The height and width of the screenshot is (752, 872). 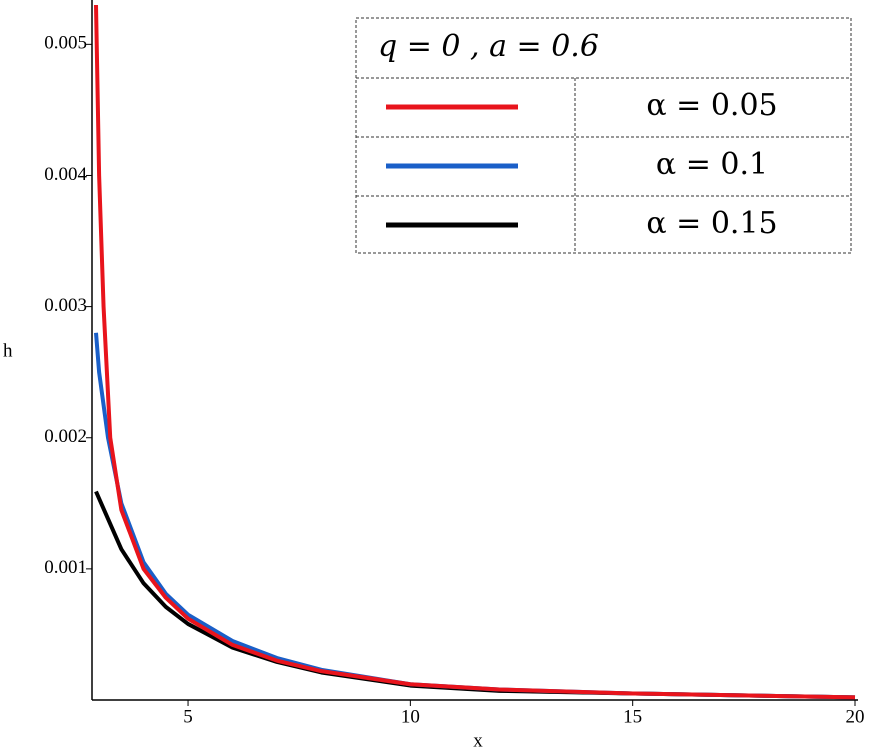 What do you see at coordinates (488, 46) in the screenshot?
I see `legend-title: q = 0 , a = 0.6` at bounding box center [488, 46].